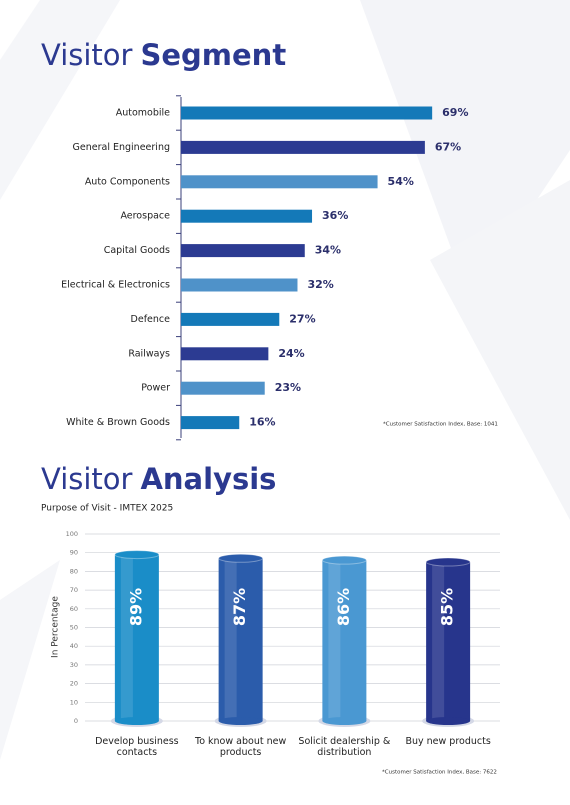 The height and width of the screenshot is (805, 570). Describe the element at coordinates (448, 146) in the screenshot. I see `value-label: 67%` at that location.